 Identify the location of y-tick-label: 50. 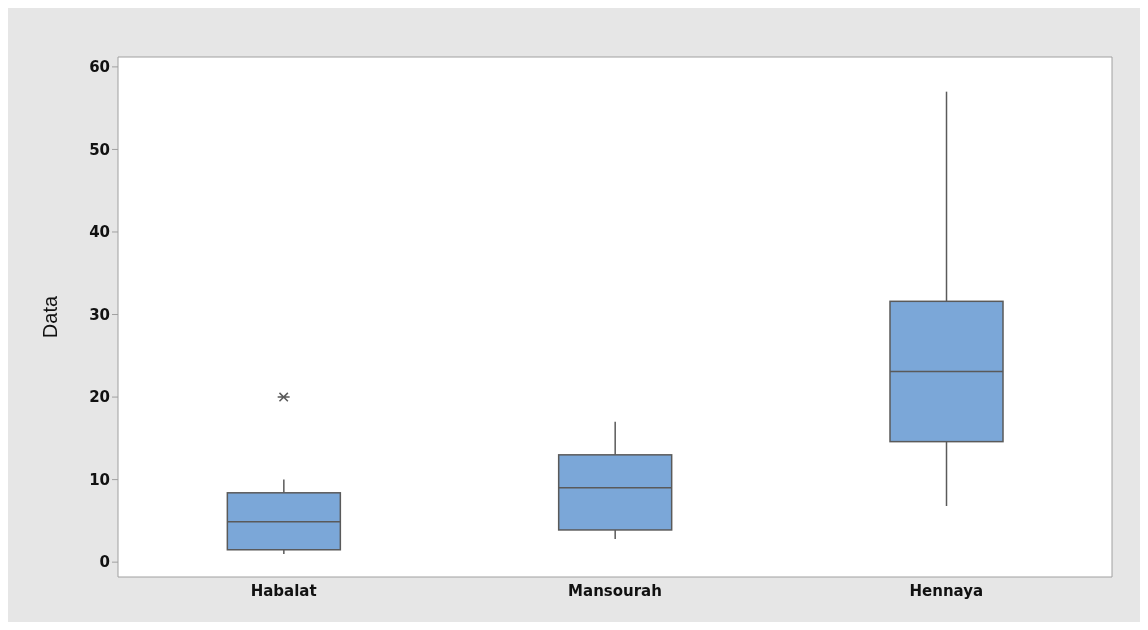
(99, 149).